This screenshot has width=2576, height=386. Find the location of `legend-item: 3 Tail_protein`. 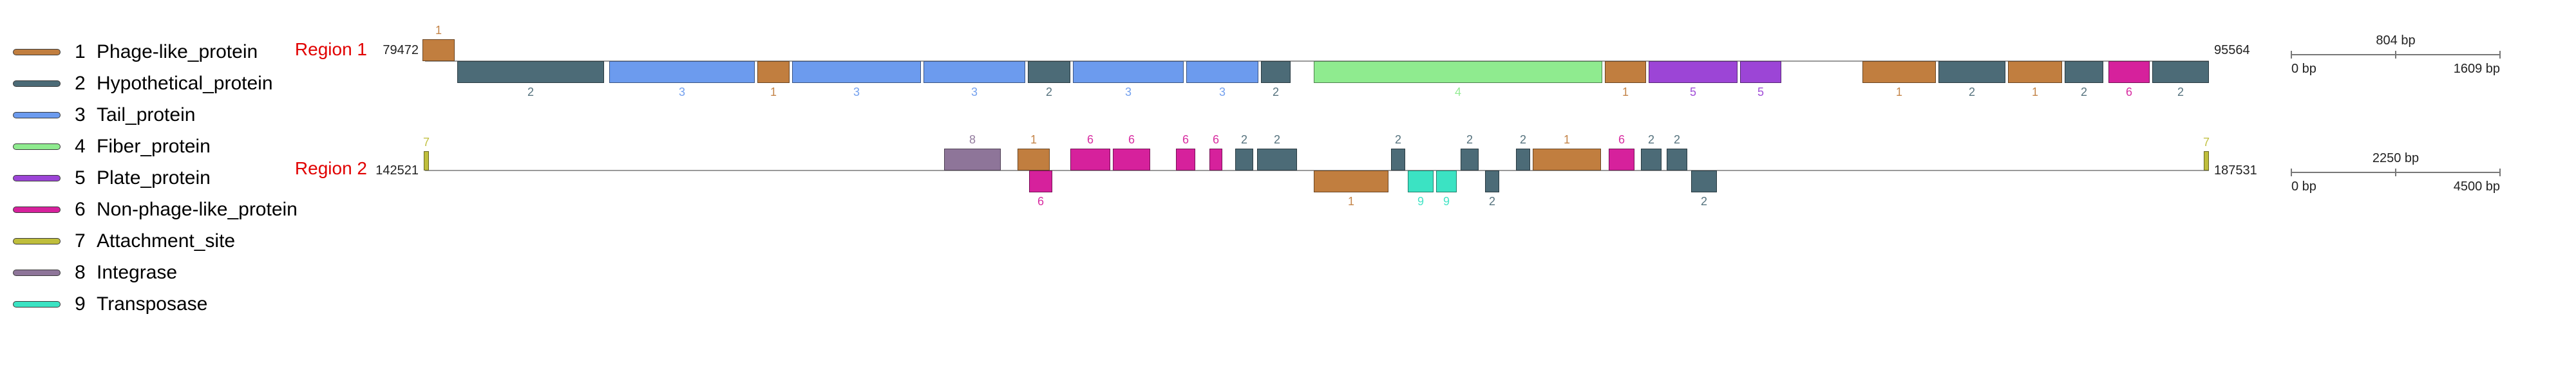

legend-item: 3 Tail_protein is located at coordinates (155, 115).